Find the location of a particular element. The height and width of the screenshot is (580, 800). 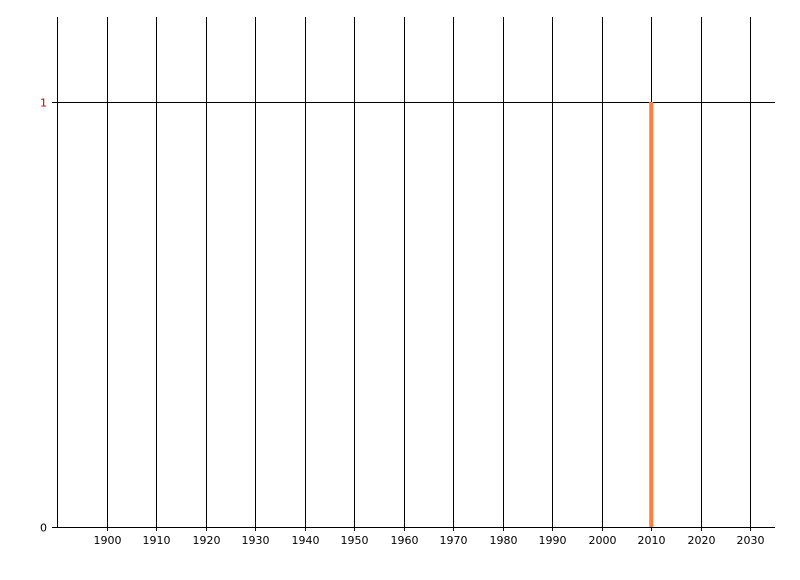

x-tick-label: 2030 is located at coordinates (751, 540).